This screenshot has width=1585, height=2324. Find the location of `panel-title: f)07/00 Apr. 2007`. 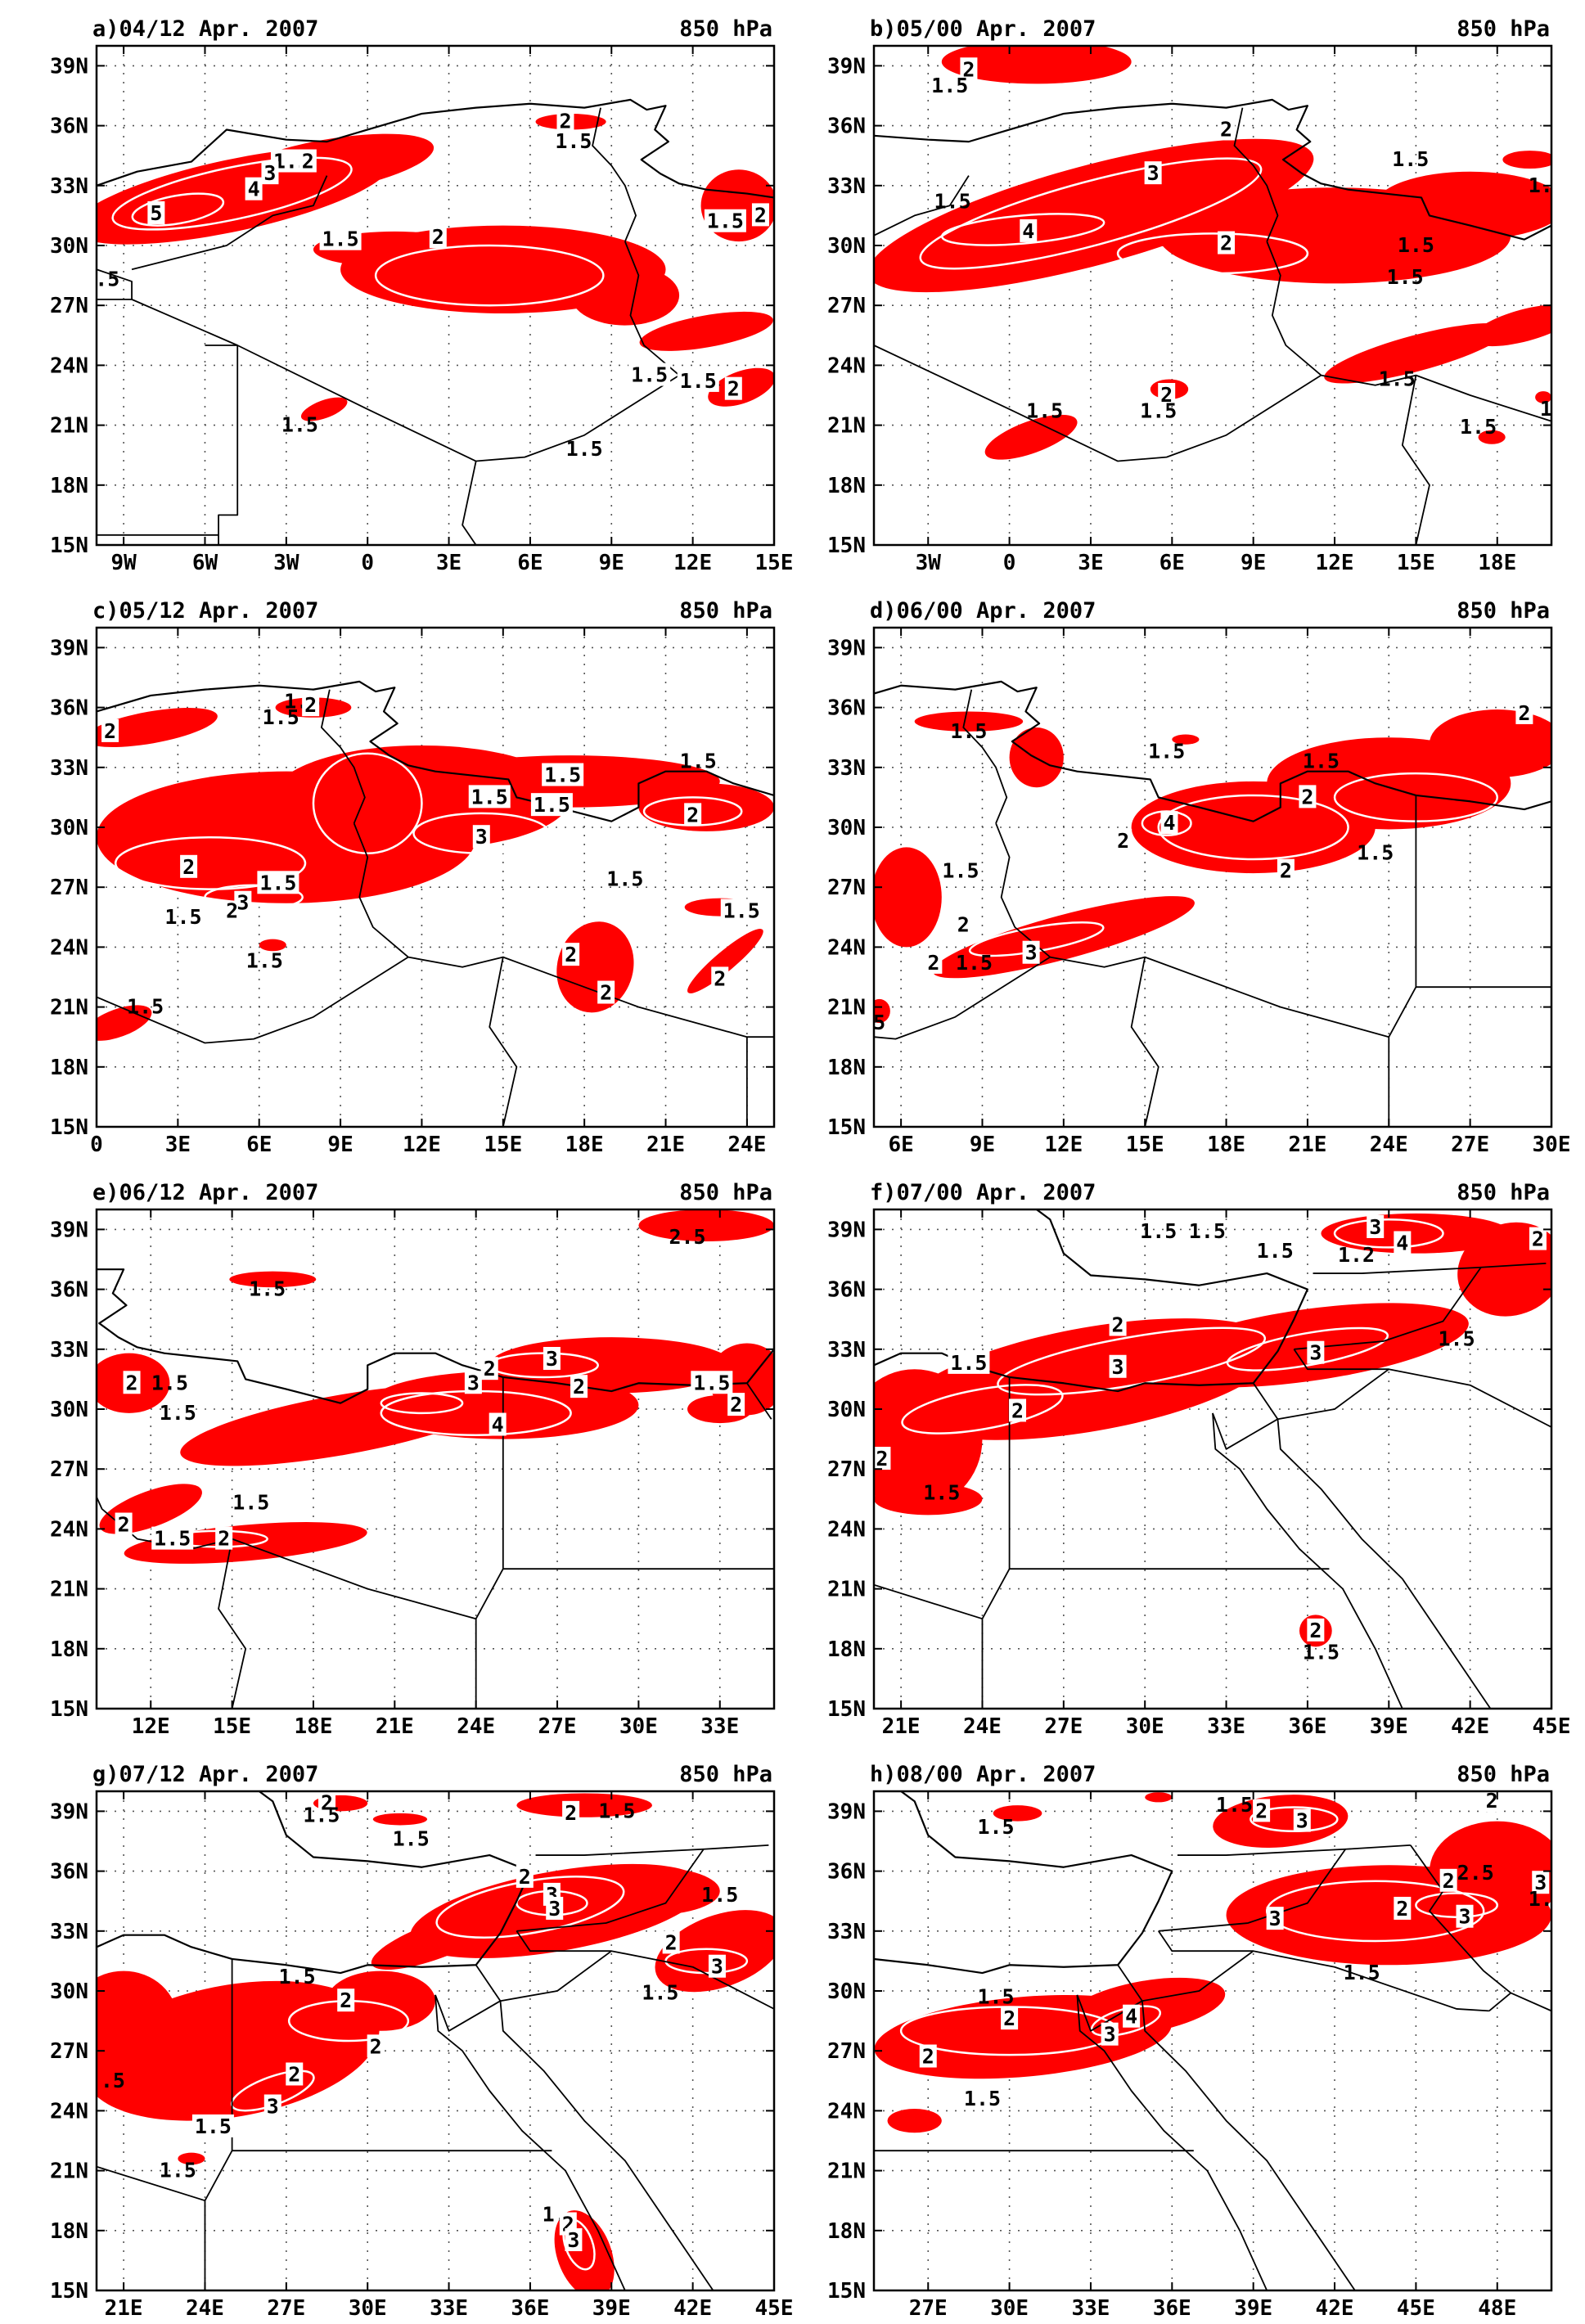

panel-title: f)07/00 Apr. 2007 is located at coordinates (983, 1192).